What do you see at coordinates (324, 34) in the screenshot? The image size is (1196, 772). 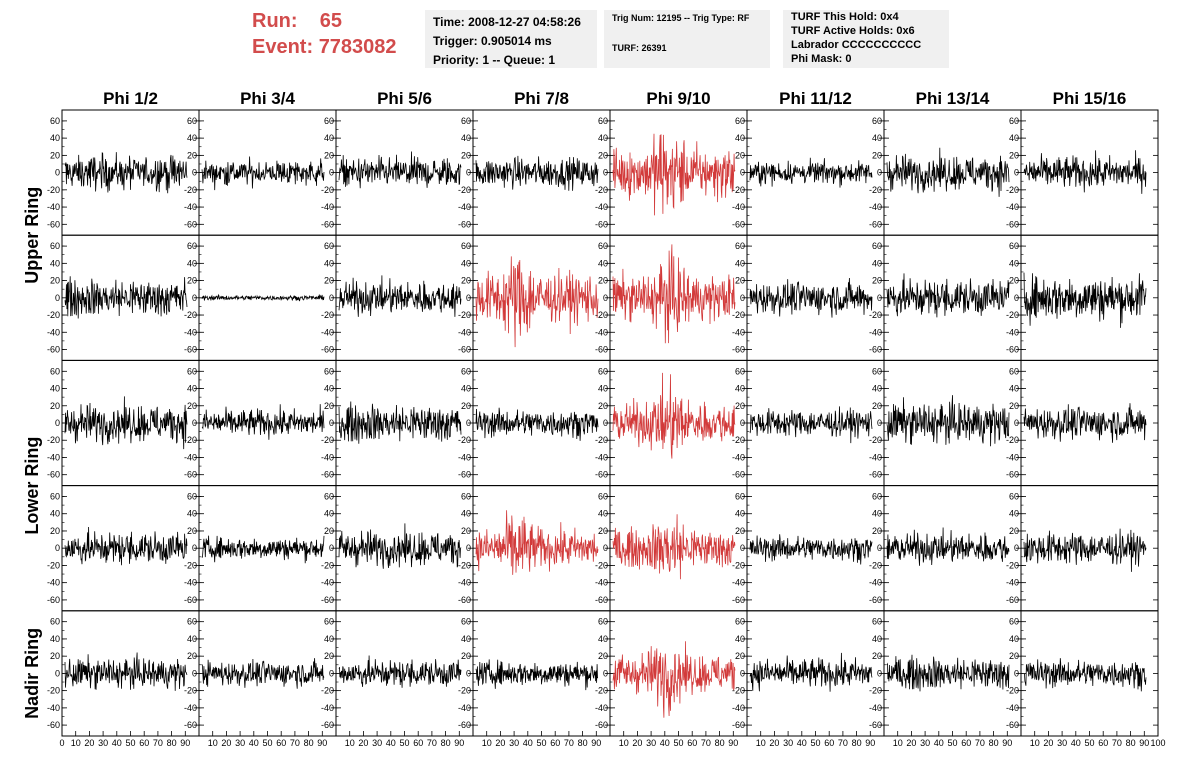 I see `run-event-box: Run: 65 Event: 7783082` at bounding box center [324, 34].